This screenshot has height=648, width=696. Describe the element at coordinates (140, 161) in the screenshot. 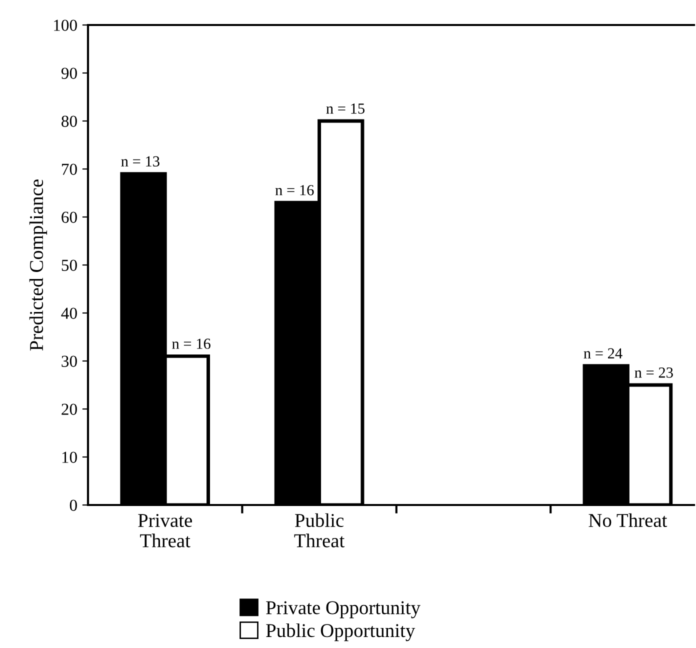

I see `annotation: n = 13` at that location.